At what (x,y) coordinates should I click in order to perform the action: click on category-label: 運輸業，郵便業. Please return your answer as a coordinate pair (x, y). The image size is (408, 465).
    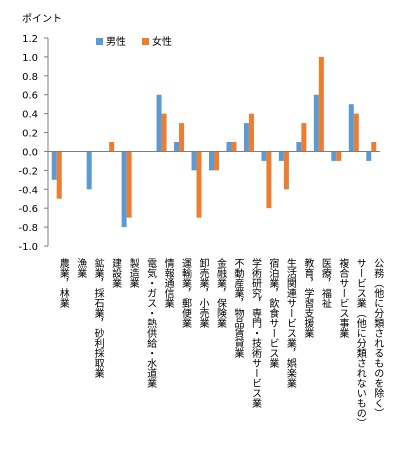
    Looking at the image, I should click on (186, 293).